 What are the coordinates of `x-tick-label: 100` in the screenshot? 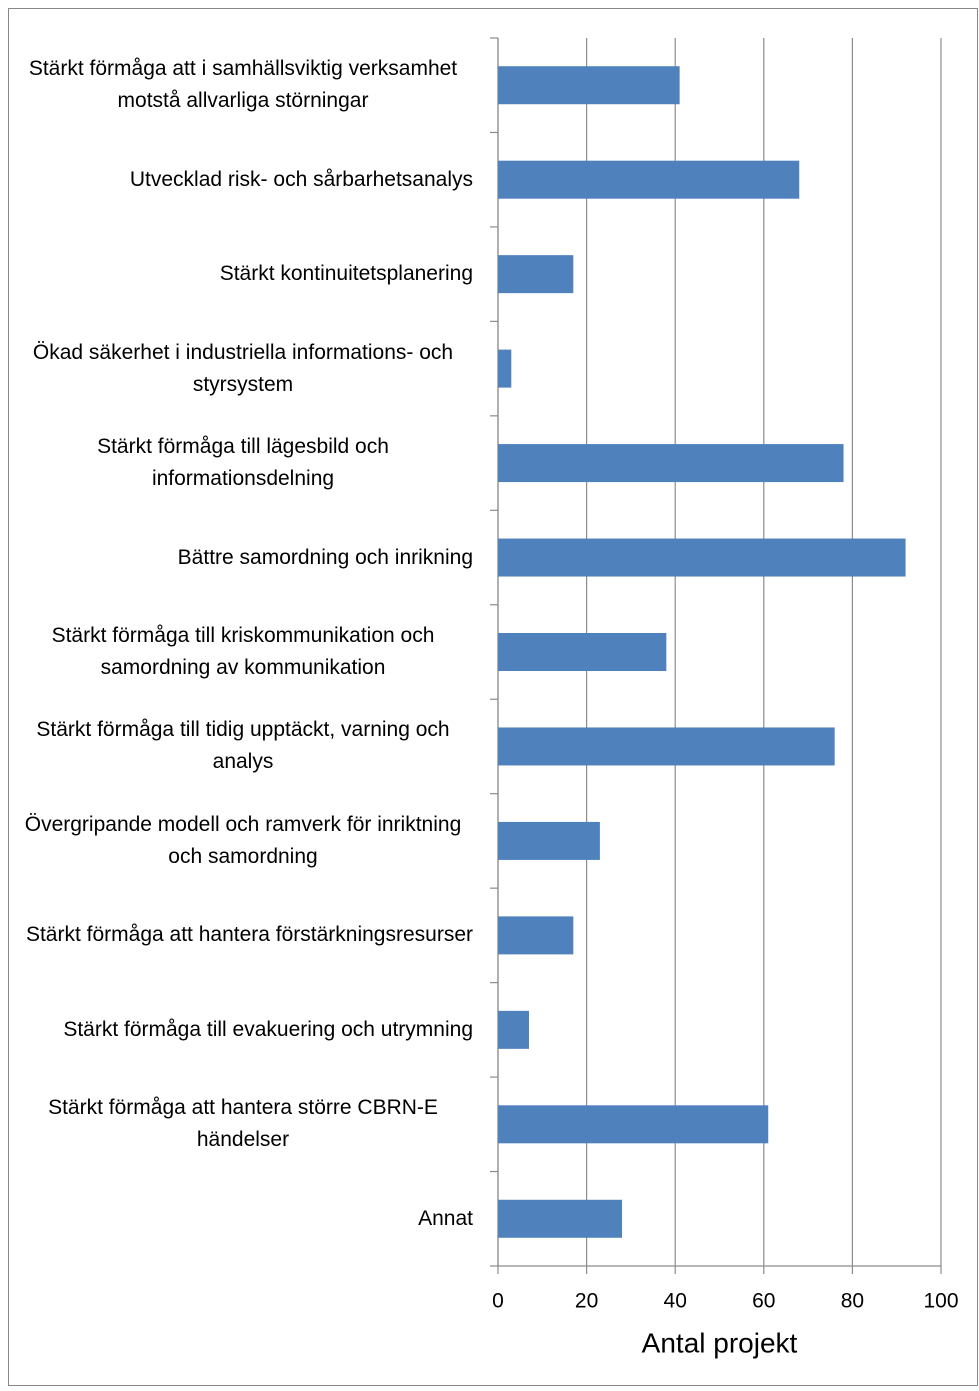 It's located at (940, 1301).